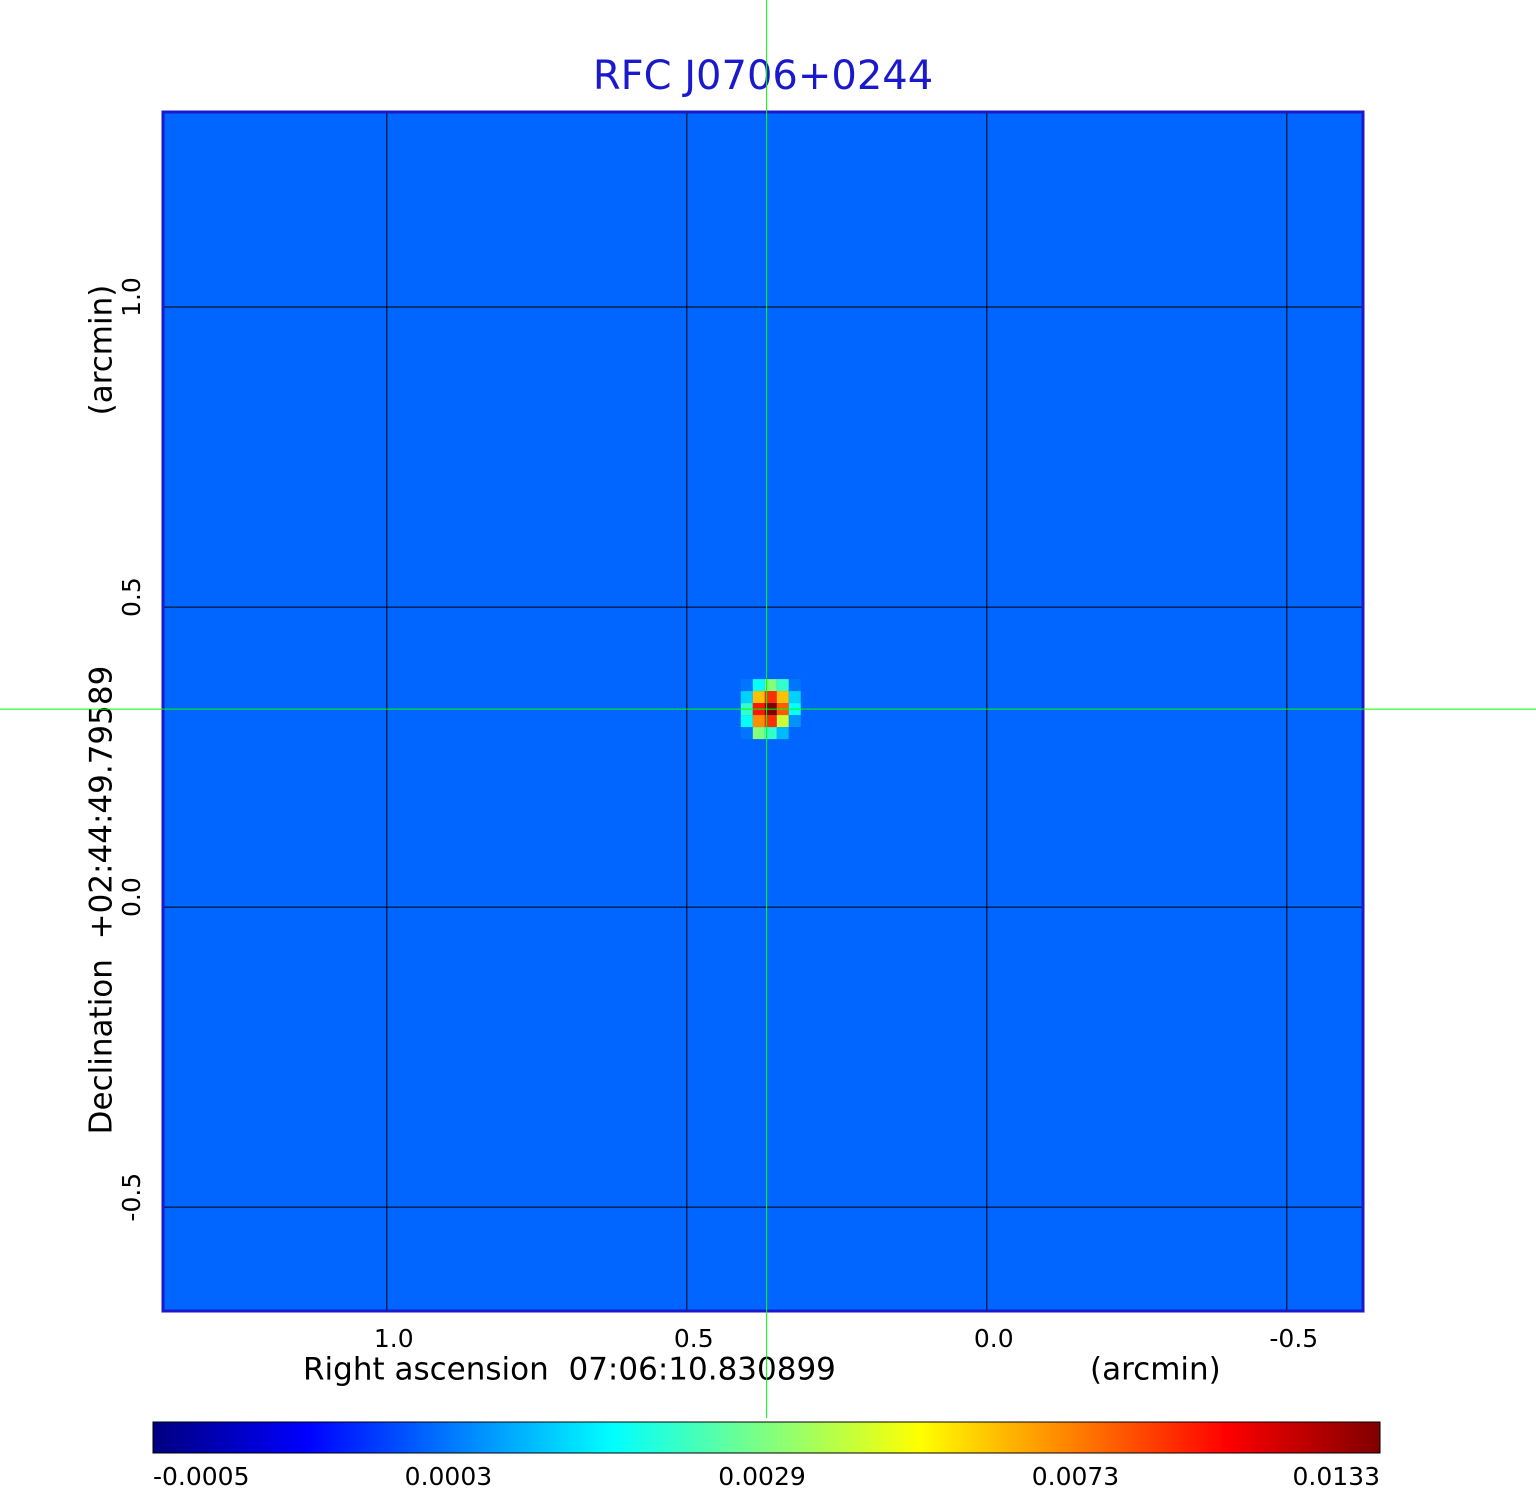 The image size is (1536, 1511). Describe the element at coordinates (694, 1338) in the screenshot. I see `x-tick-label: 0.5` at that location.